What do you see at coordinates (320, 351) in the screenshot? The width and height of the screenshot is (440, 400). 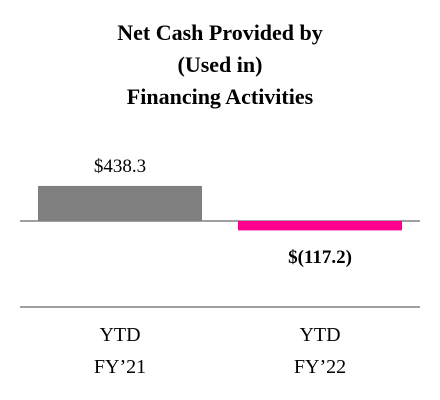 I see `x-tick-label: YTD FY’22` at bounding box center [320, 351].